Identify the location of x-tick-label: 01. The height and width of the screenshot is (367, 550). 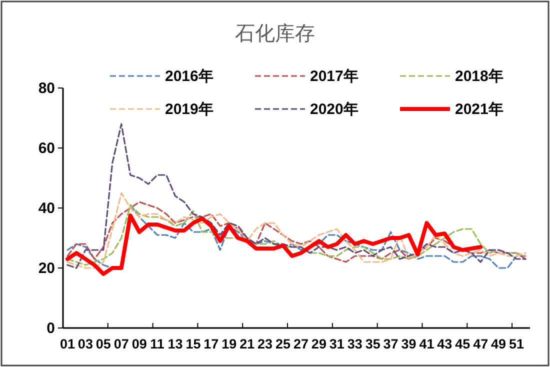
(68, 344).